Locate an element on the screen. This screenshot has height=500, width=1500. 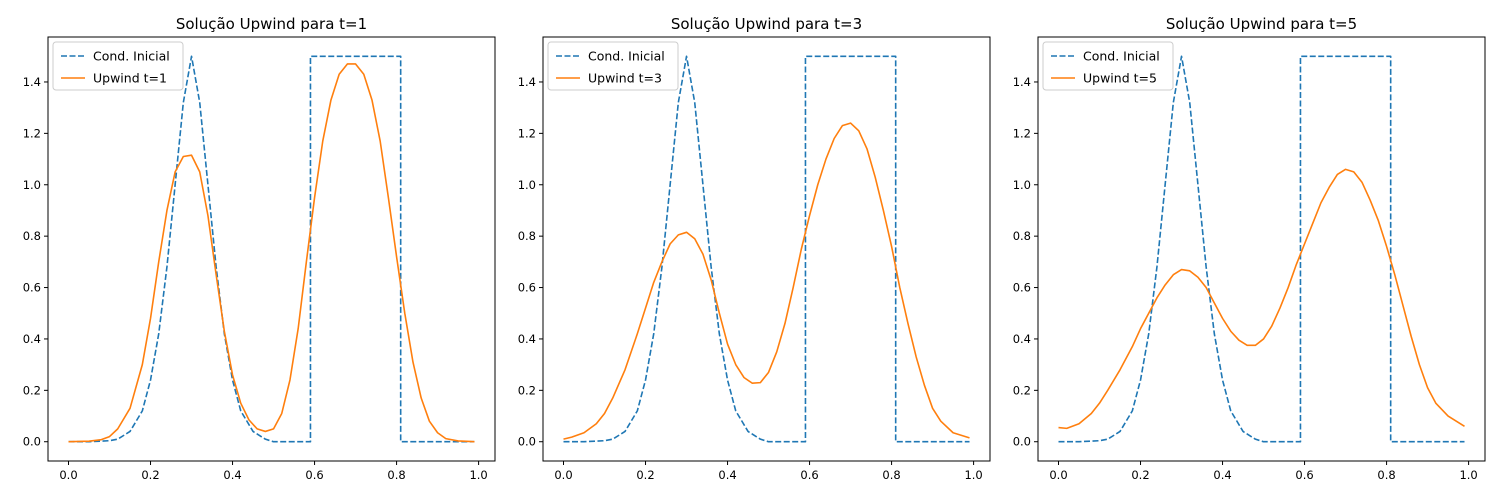
legend-label: Upwind t=1 is located at coordinates (130, 78).